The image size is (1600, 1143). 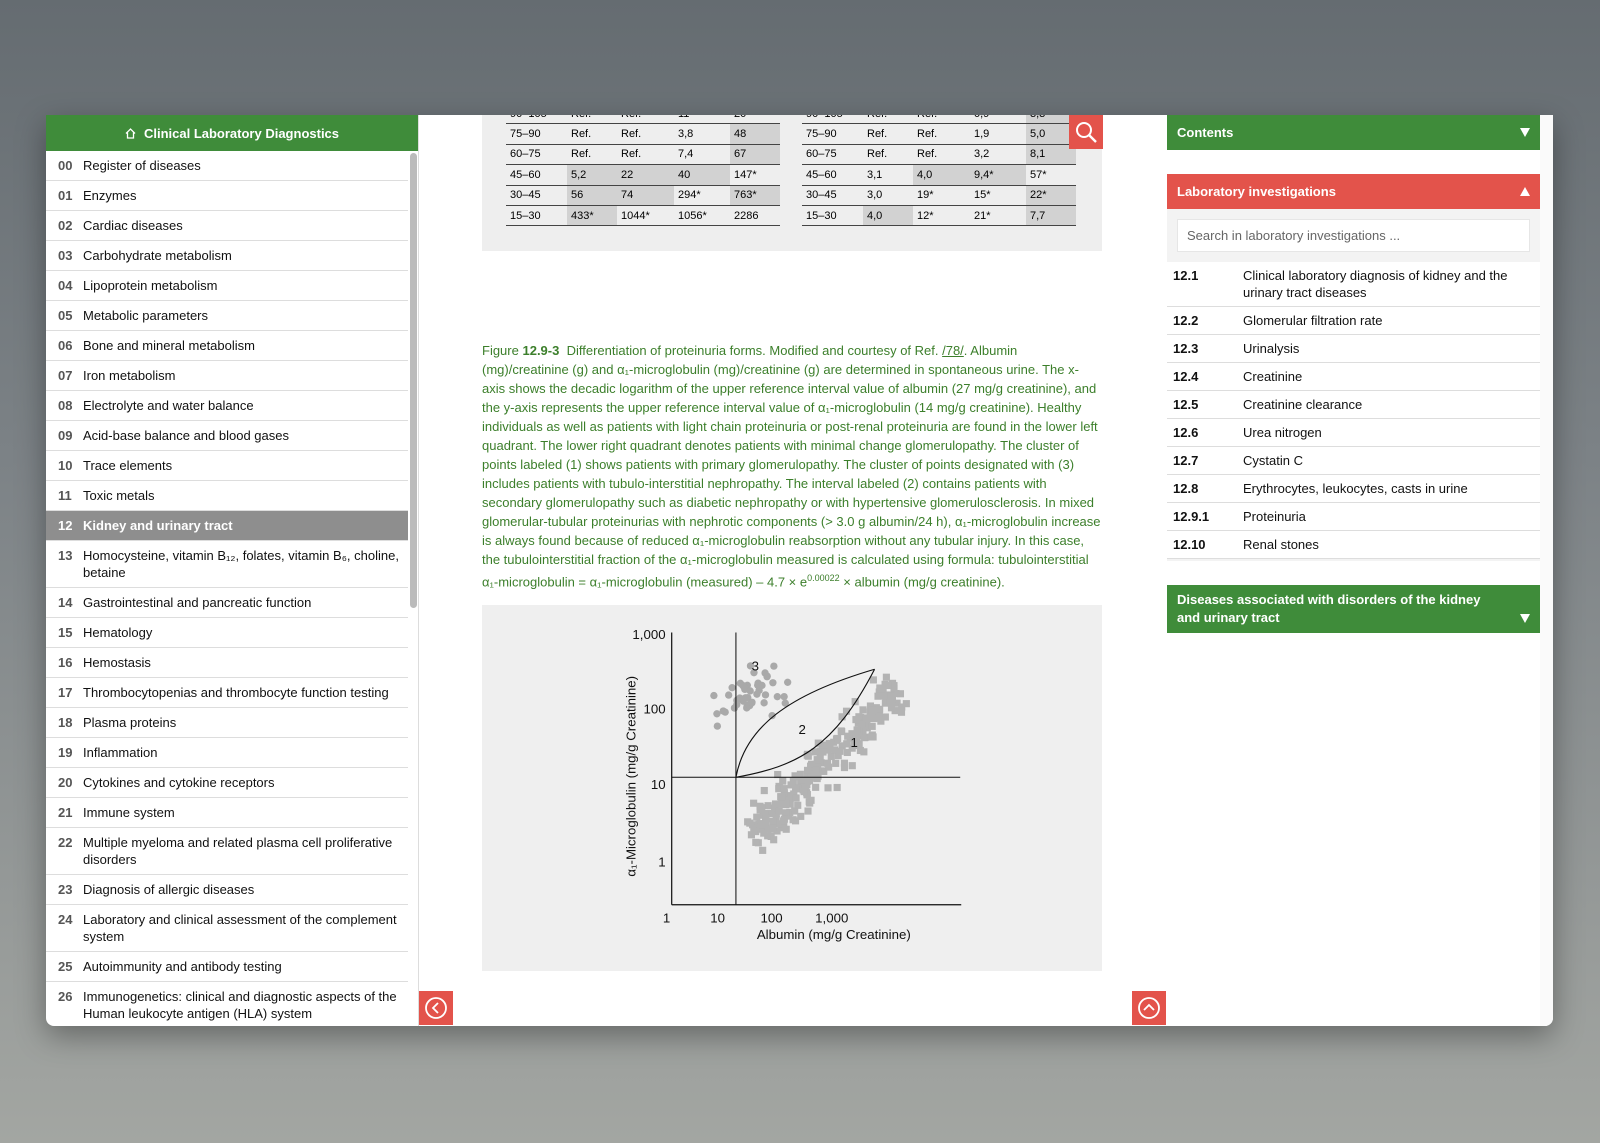 What do you see at coordinates (1191, 516) in the screenshot?
I see `lab-number: 12.9.1` at bounding box center [1191, 516].